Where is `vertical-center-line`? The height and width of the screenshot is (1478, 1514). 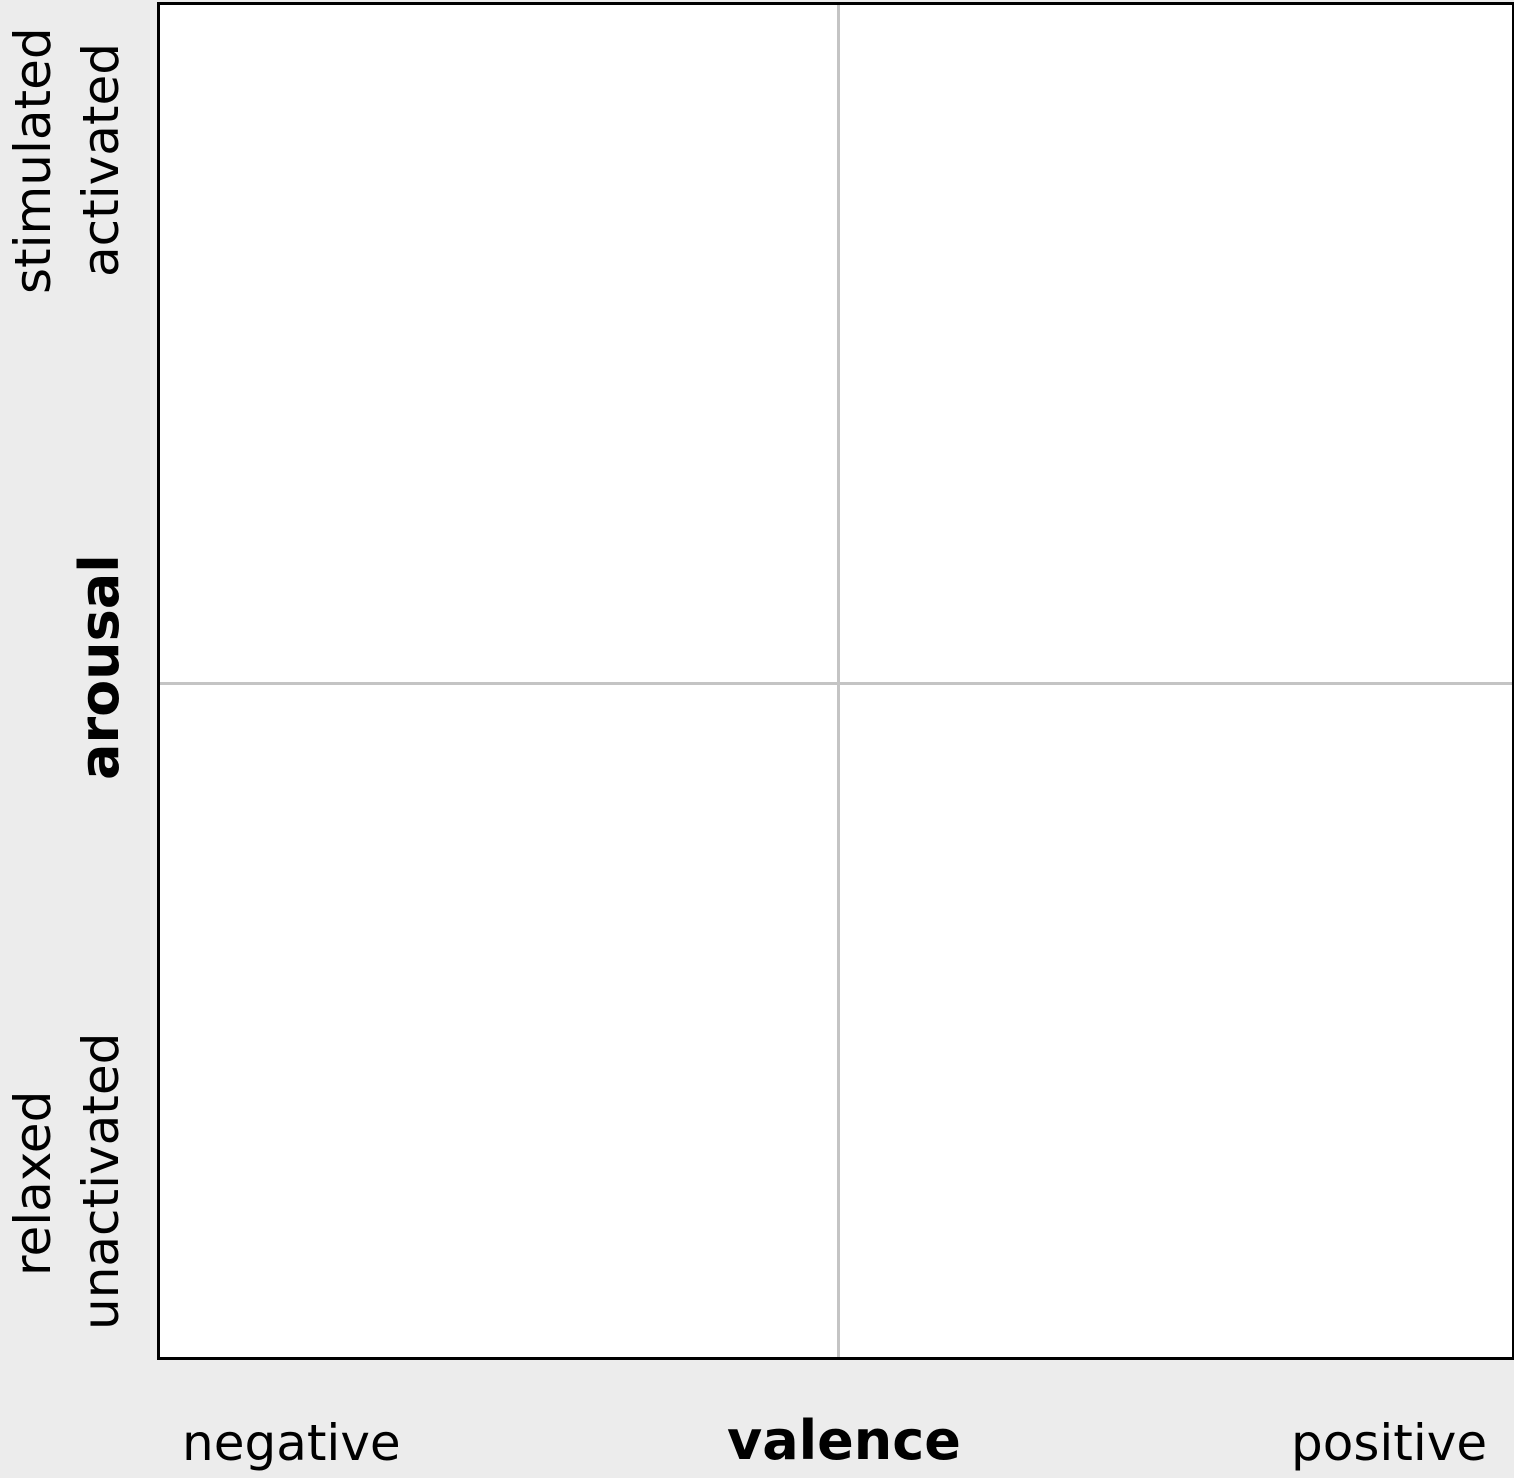
vertical-center-line is located at coordinates (838, 681).